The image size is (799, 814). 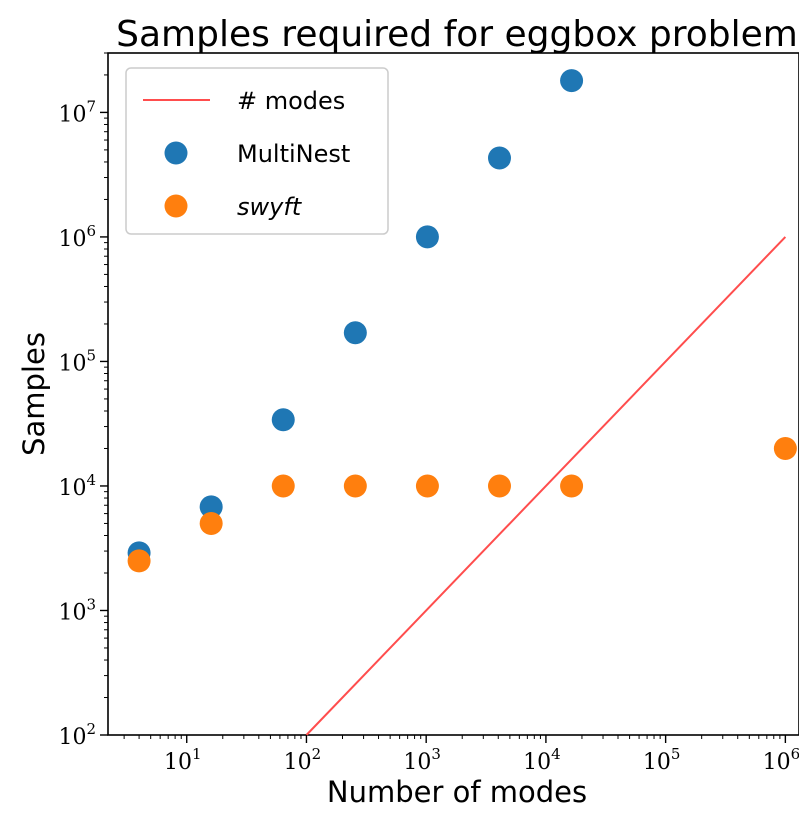 I want to click on x-tick-label-1: 10², so click(x=303, y=760).